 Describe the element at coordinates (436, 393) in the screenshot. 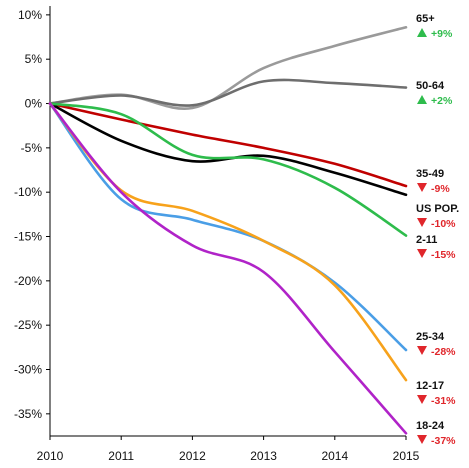

I see `series-label-12-17: 12-17 -31%` at that location.